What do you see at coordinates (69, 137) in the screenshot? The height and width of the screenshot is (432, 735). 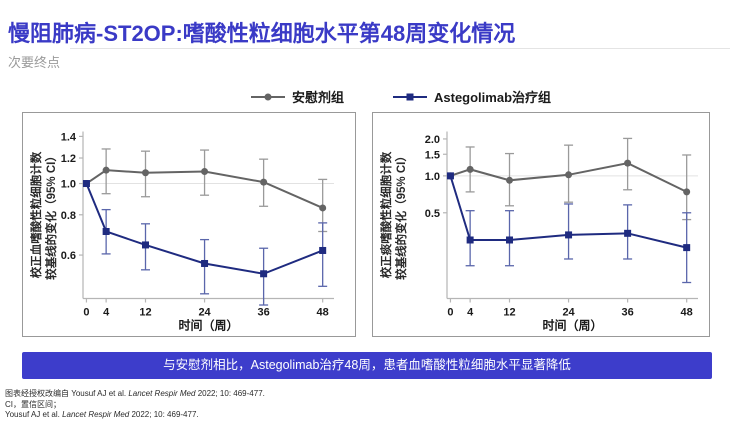 I see `y-tick-label: 1.4` at bounding box center [69, 137].